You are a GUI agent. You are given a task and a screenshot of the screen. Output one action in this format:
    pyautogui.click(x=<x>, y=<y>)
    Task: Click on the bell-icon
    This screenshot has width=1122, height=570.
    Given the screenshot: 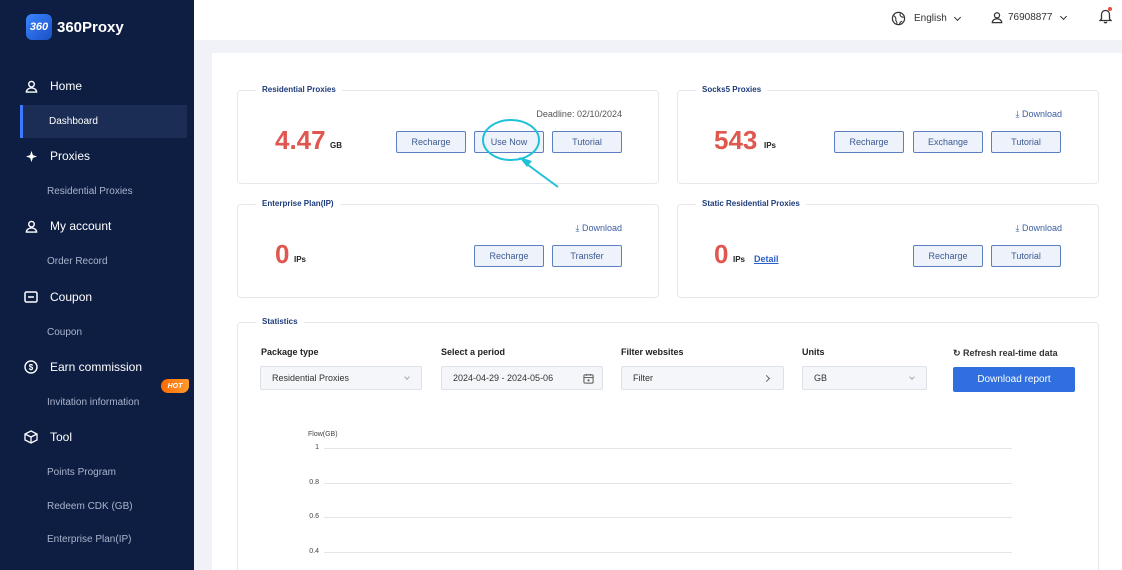 What is the action you would take?
    pyautogui.click(x=1105, y=16)
    